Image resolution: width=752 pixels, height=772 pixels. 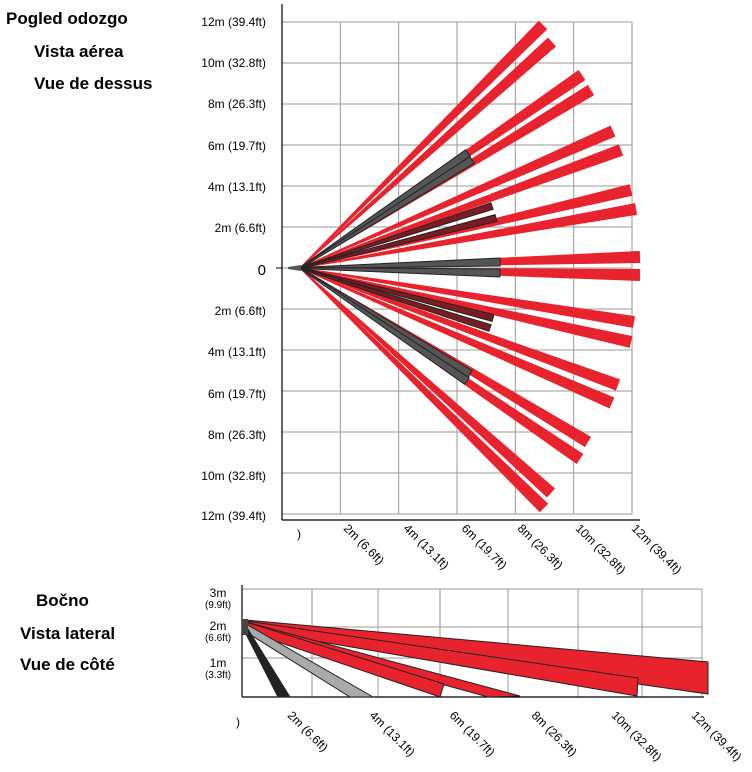 I want to click on top-x-tick: ), so click(x=299, y=534).